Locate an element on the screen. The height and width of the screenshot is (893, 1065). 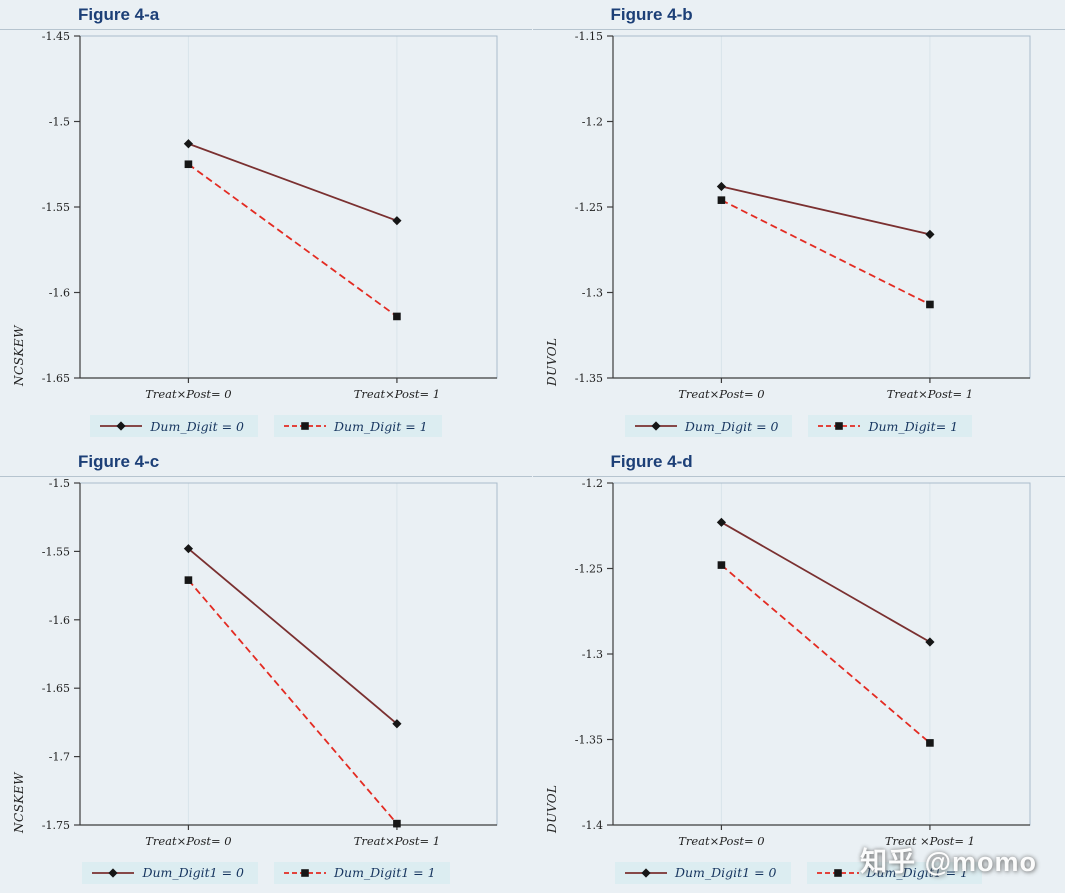
y-tick-label: -1.4 is located at coordinates (591, 825).